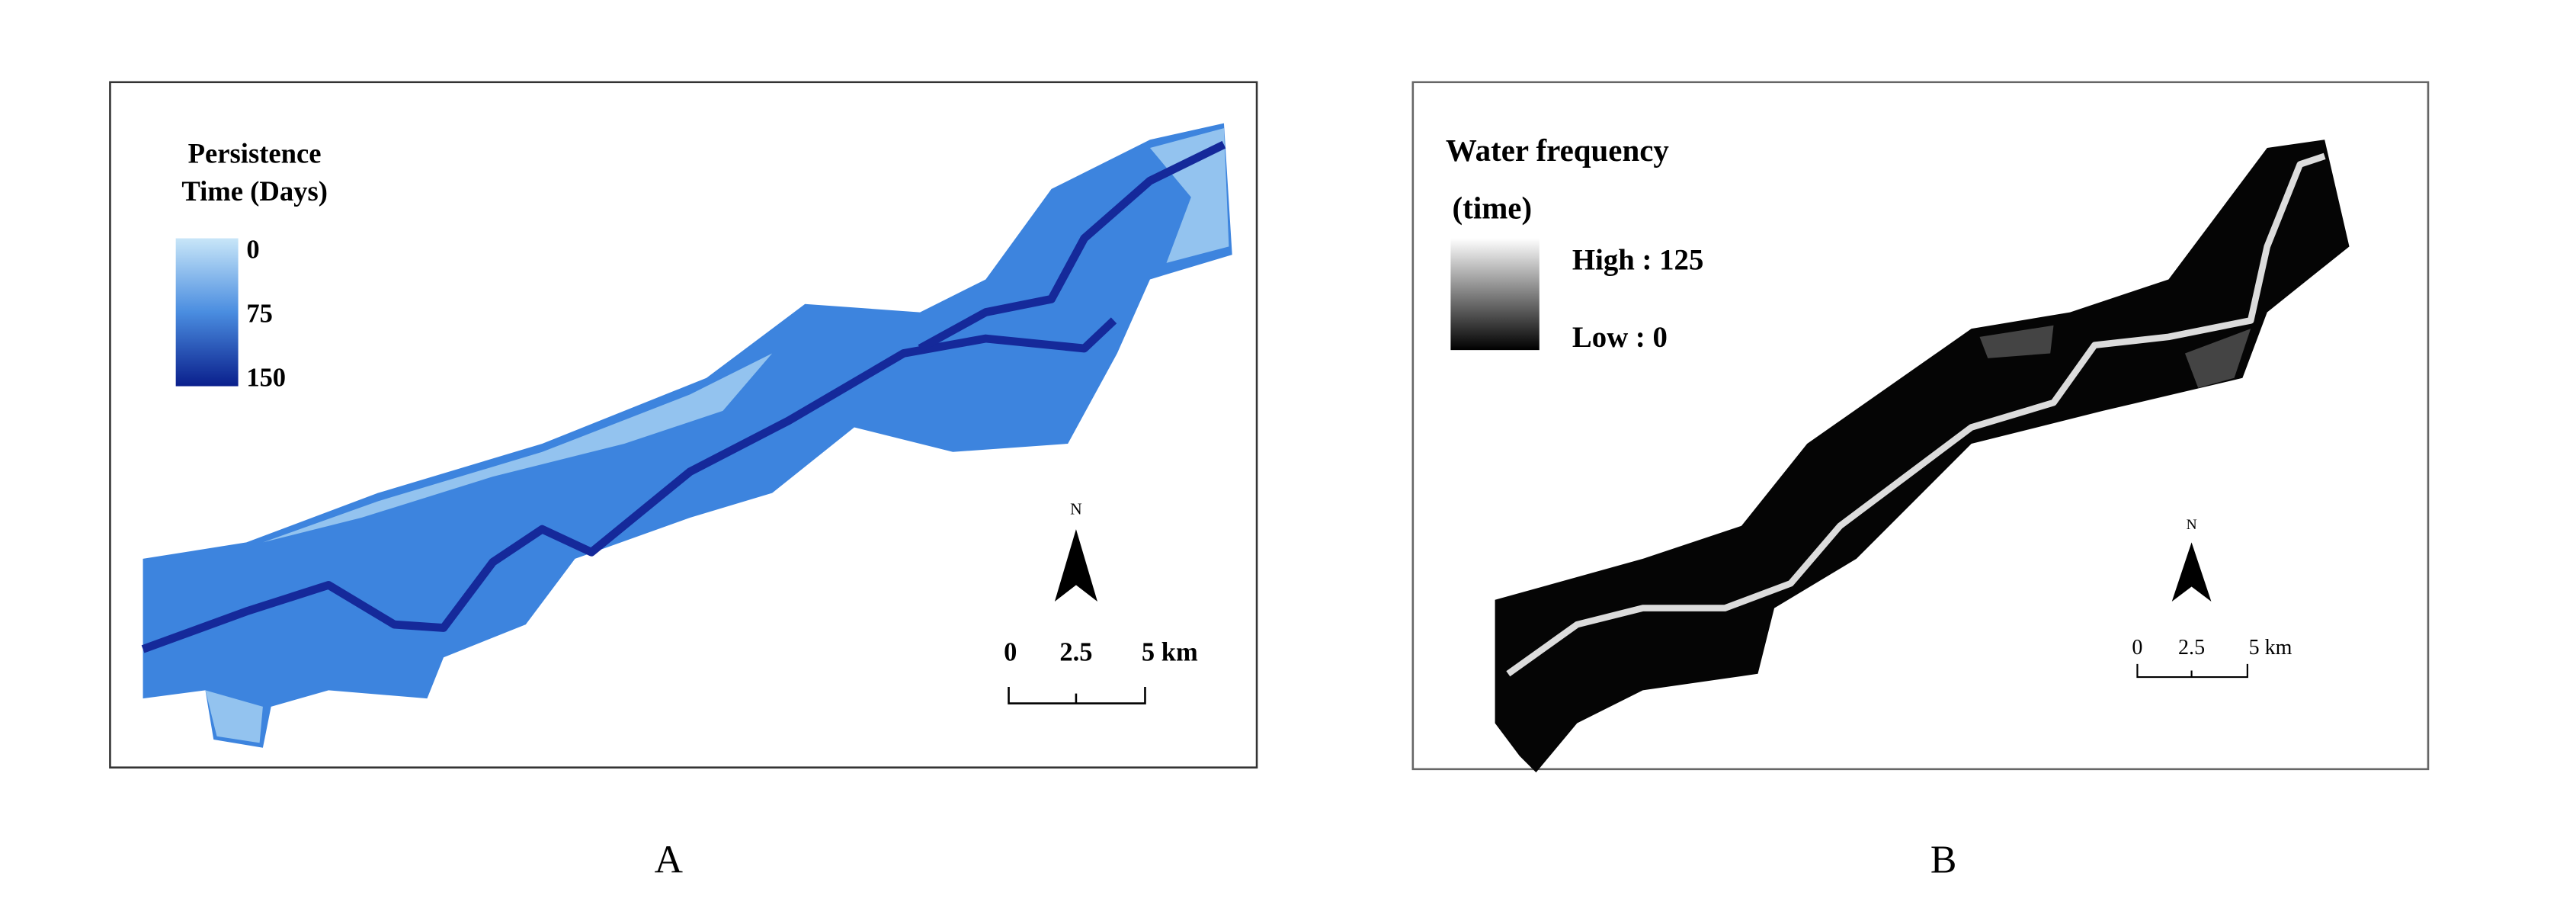 This screenshot has height=921, width=2576. Describe the element at coordinates (1557, 150) in the screenshot. I see `legend-title: Water frequency` at that location.